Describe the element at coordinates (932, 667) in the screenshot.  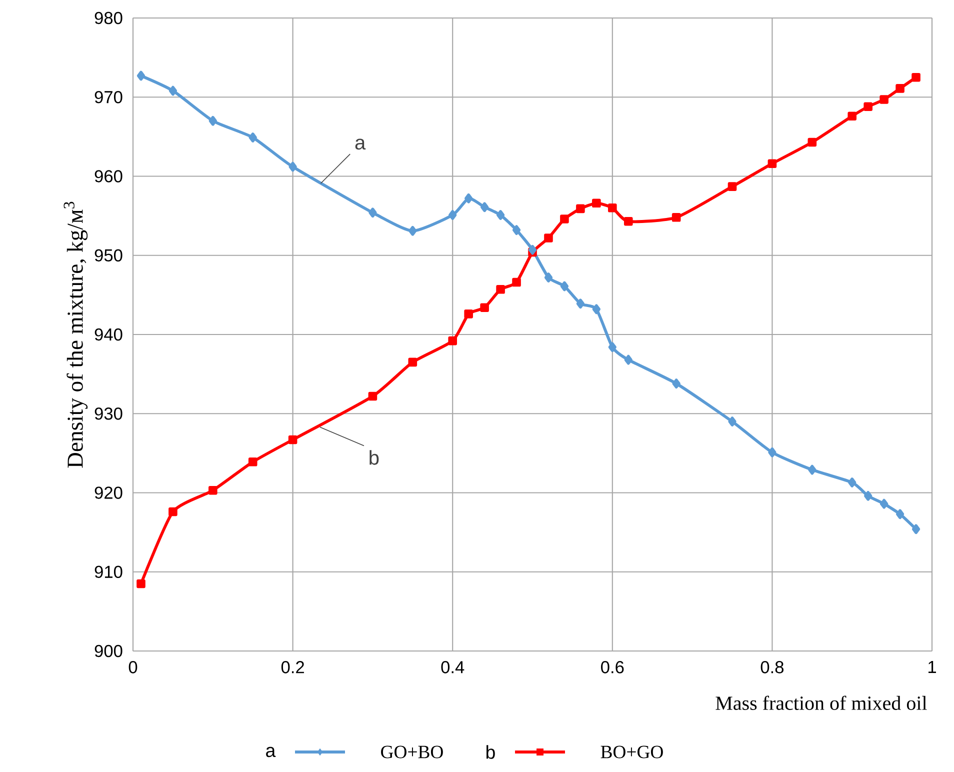
I see `x-tick-label: 1` at that location.